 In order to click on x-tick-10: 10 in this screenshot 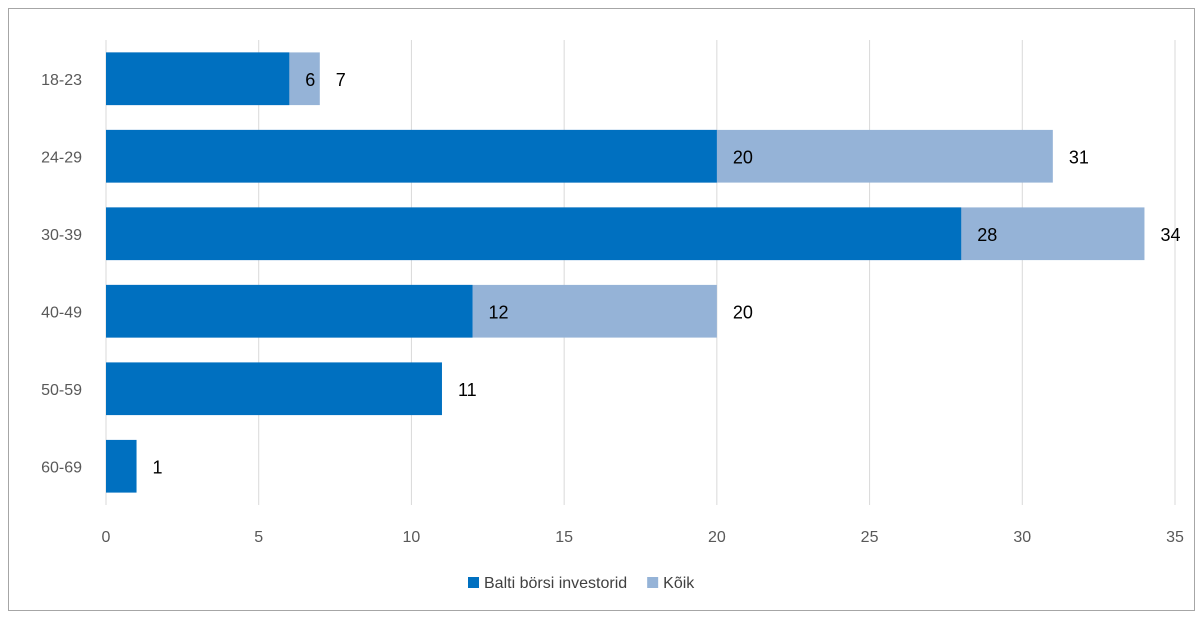, I will do `click(412, 537)`.